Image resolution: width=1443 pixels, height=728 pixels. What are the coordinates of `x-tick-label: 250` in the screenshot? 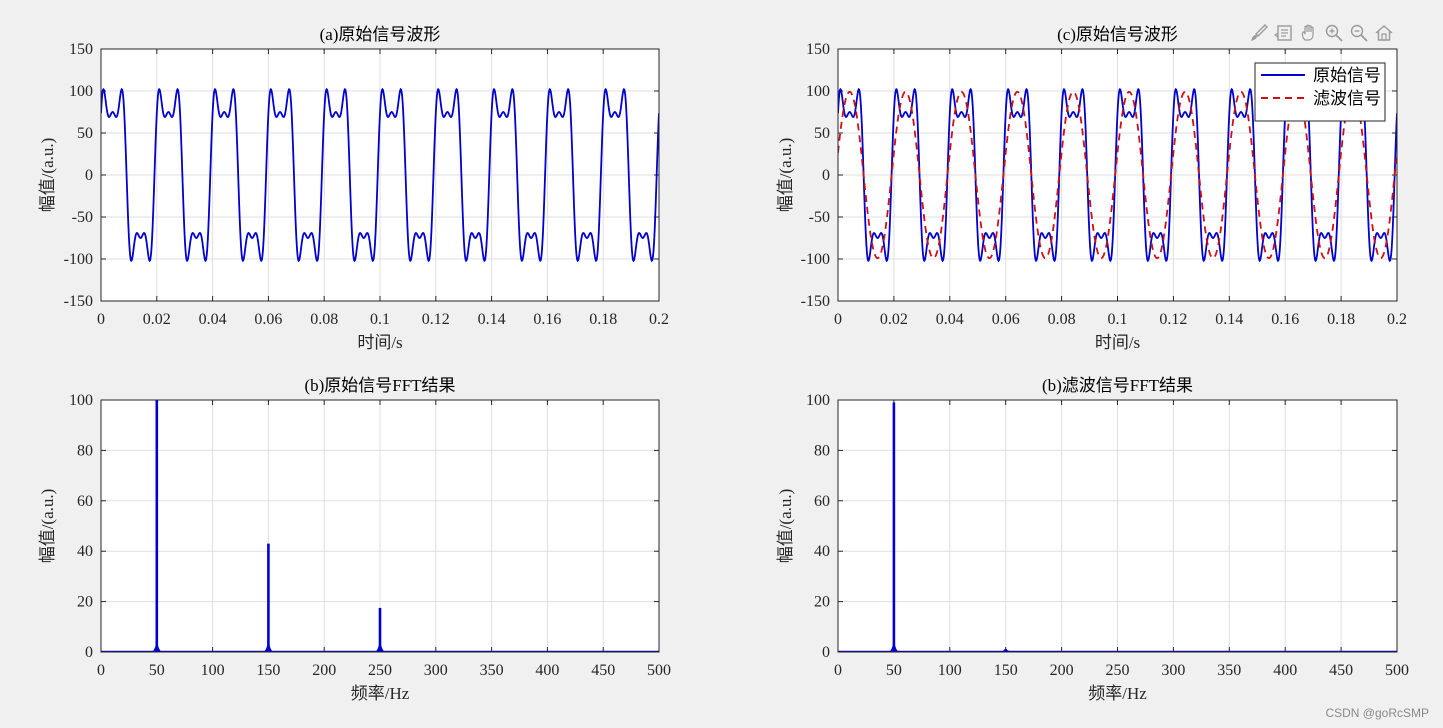 It's located at (1118, 670).